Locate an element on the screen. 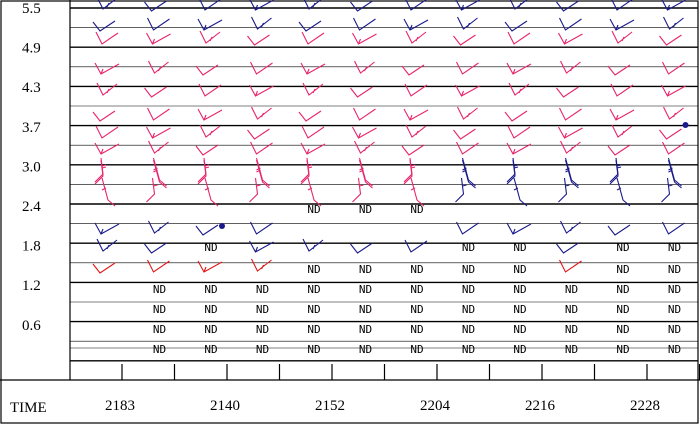  y-tick-label: 1.2 is located at coordinates (31, 286).